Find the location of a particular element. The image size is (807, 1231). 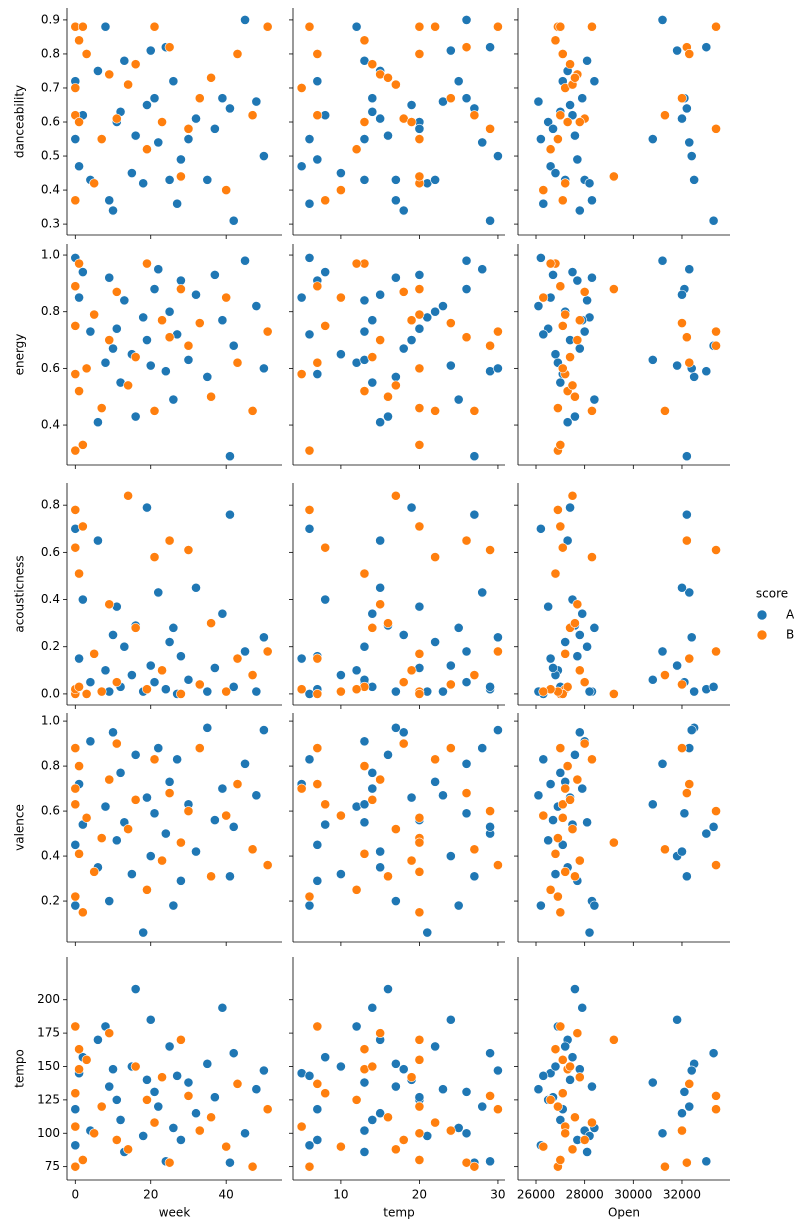

y-tick-label: 0.6 is located at coordinates (50, 552).